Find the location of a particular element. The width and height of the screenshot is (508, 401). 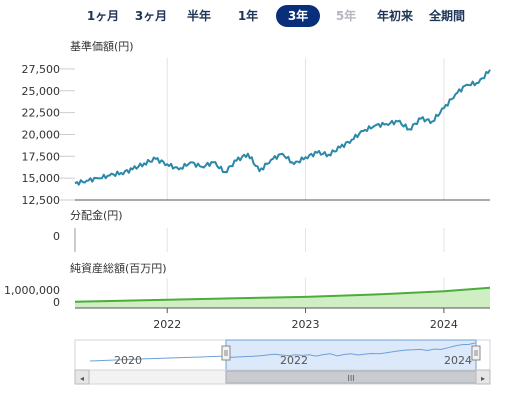

x-tick-label: 2022 is located at coordinates (167, 324).